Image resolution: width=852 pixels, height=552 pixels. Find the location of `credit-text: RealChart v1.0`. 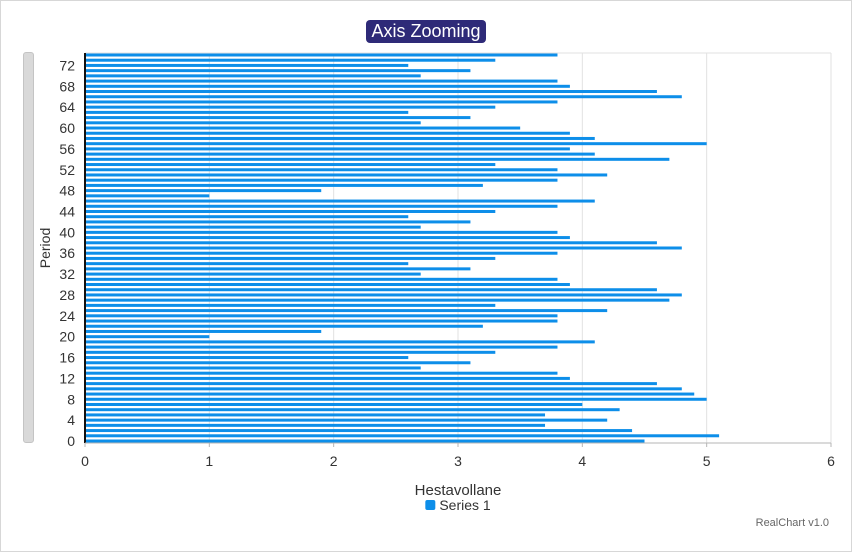

credit-text: RealChart v1.0 is located at coordinates (792, 523).